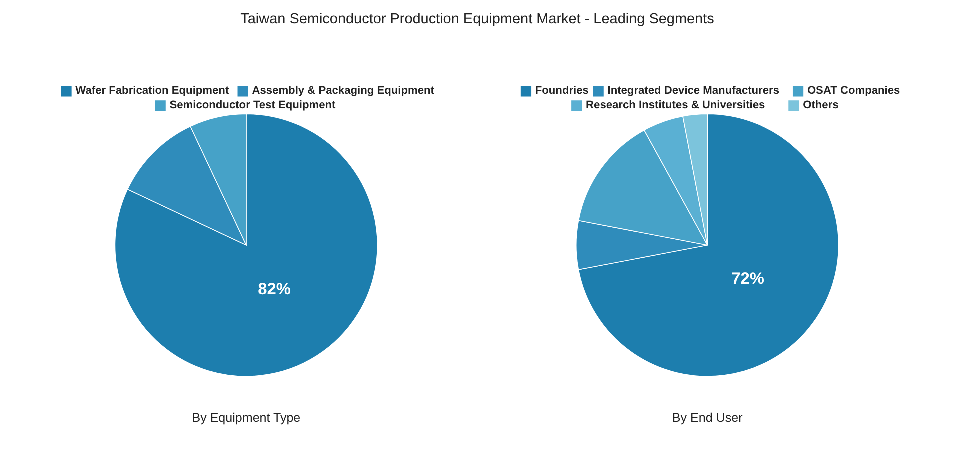  What do you see at coordinates (253, 105) in the screenshot?
I see `legend-label: Semiconductor Test Equipment` at bounding box center [253, 105].